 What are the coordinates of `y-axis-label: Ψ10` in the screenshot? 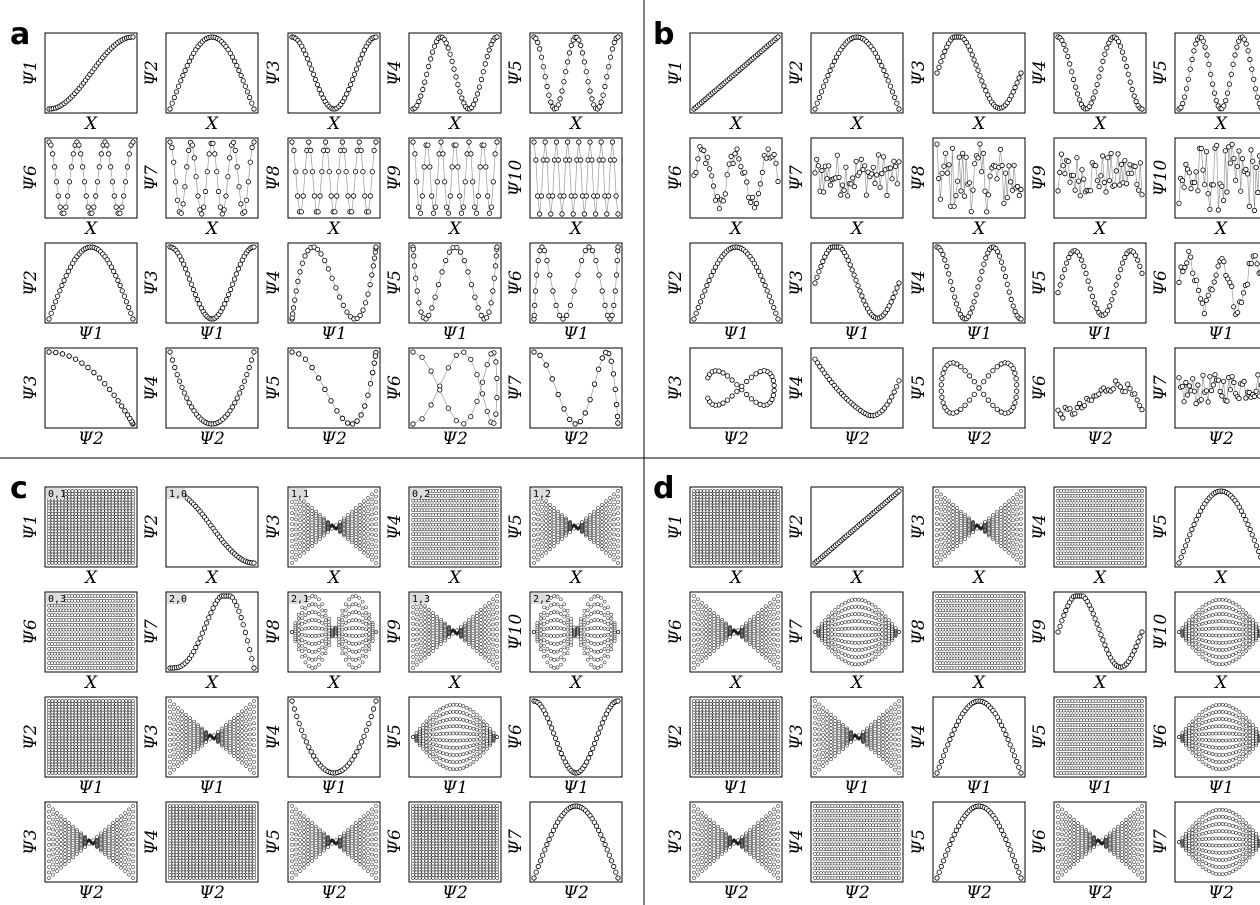 It's located at (516, 178).